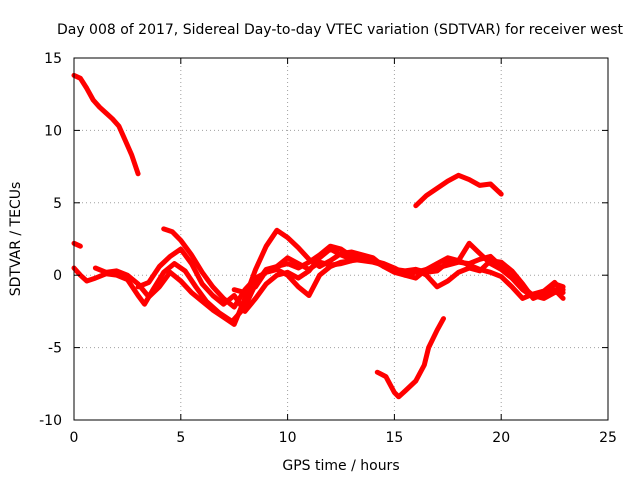  Describe the element at coordinates (57, 276) in the screenshot. I see `y-tick-label: 0` at that location.